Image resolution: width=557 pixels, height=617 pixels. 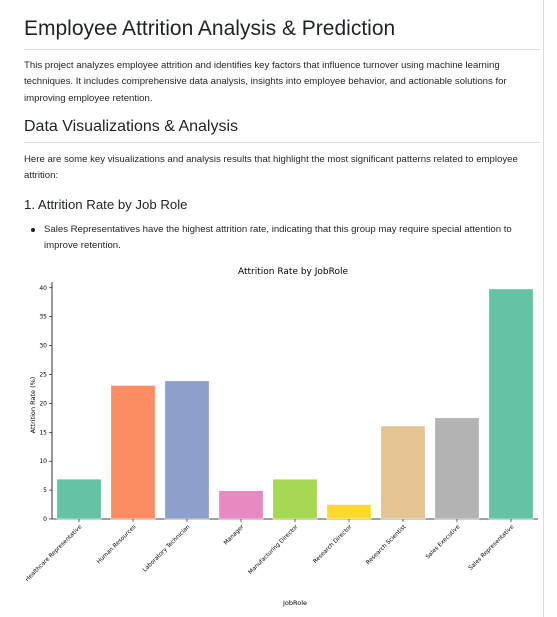 I want to click on y-tick-label: 10, so click(x=43, y=461).